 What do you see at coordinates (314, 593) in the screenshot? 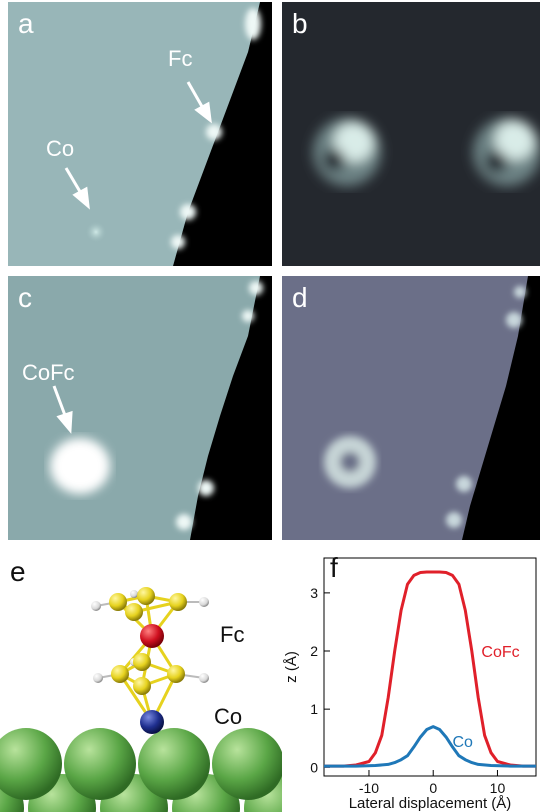
I see `y-tick-label: 3` at bounding box center [314, 593].